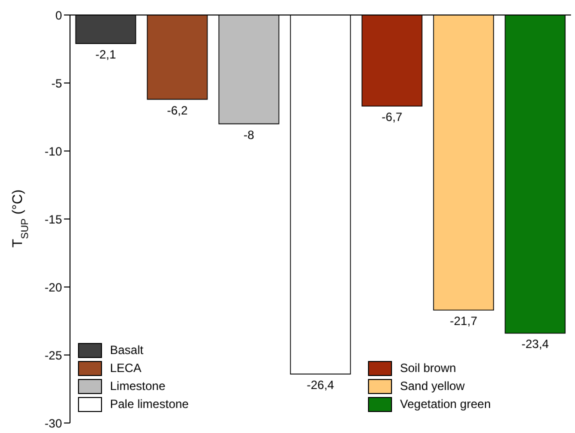  What do you see at coordinates (432, 386) in the screenshot?
I see `legend-label: Sand yellow` at bounding box center [432, 386].